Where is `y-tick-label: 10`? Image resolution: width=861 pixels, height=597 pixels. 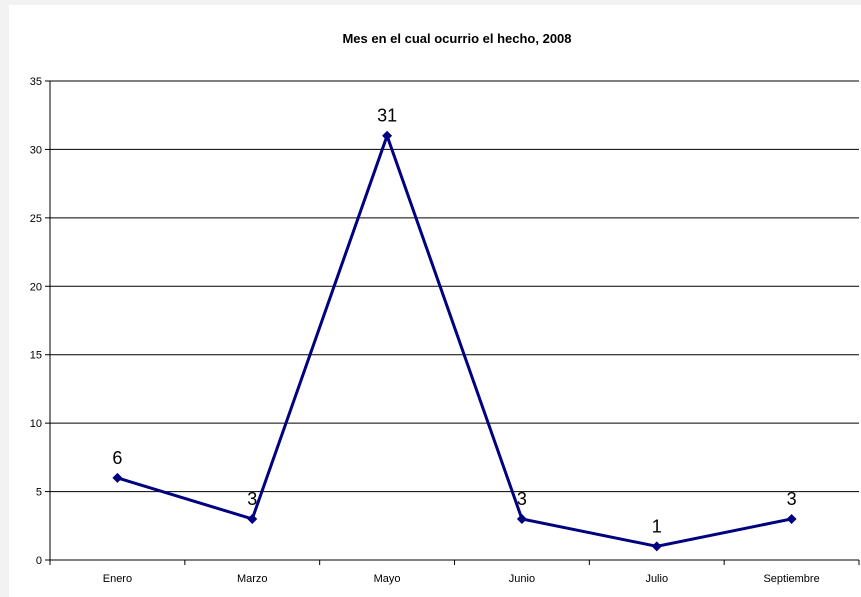 y-tick-label: 10 is located at coordinates (36, 424).